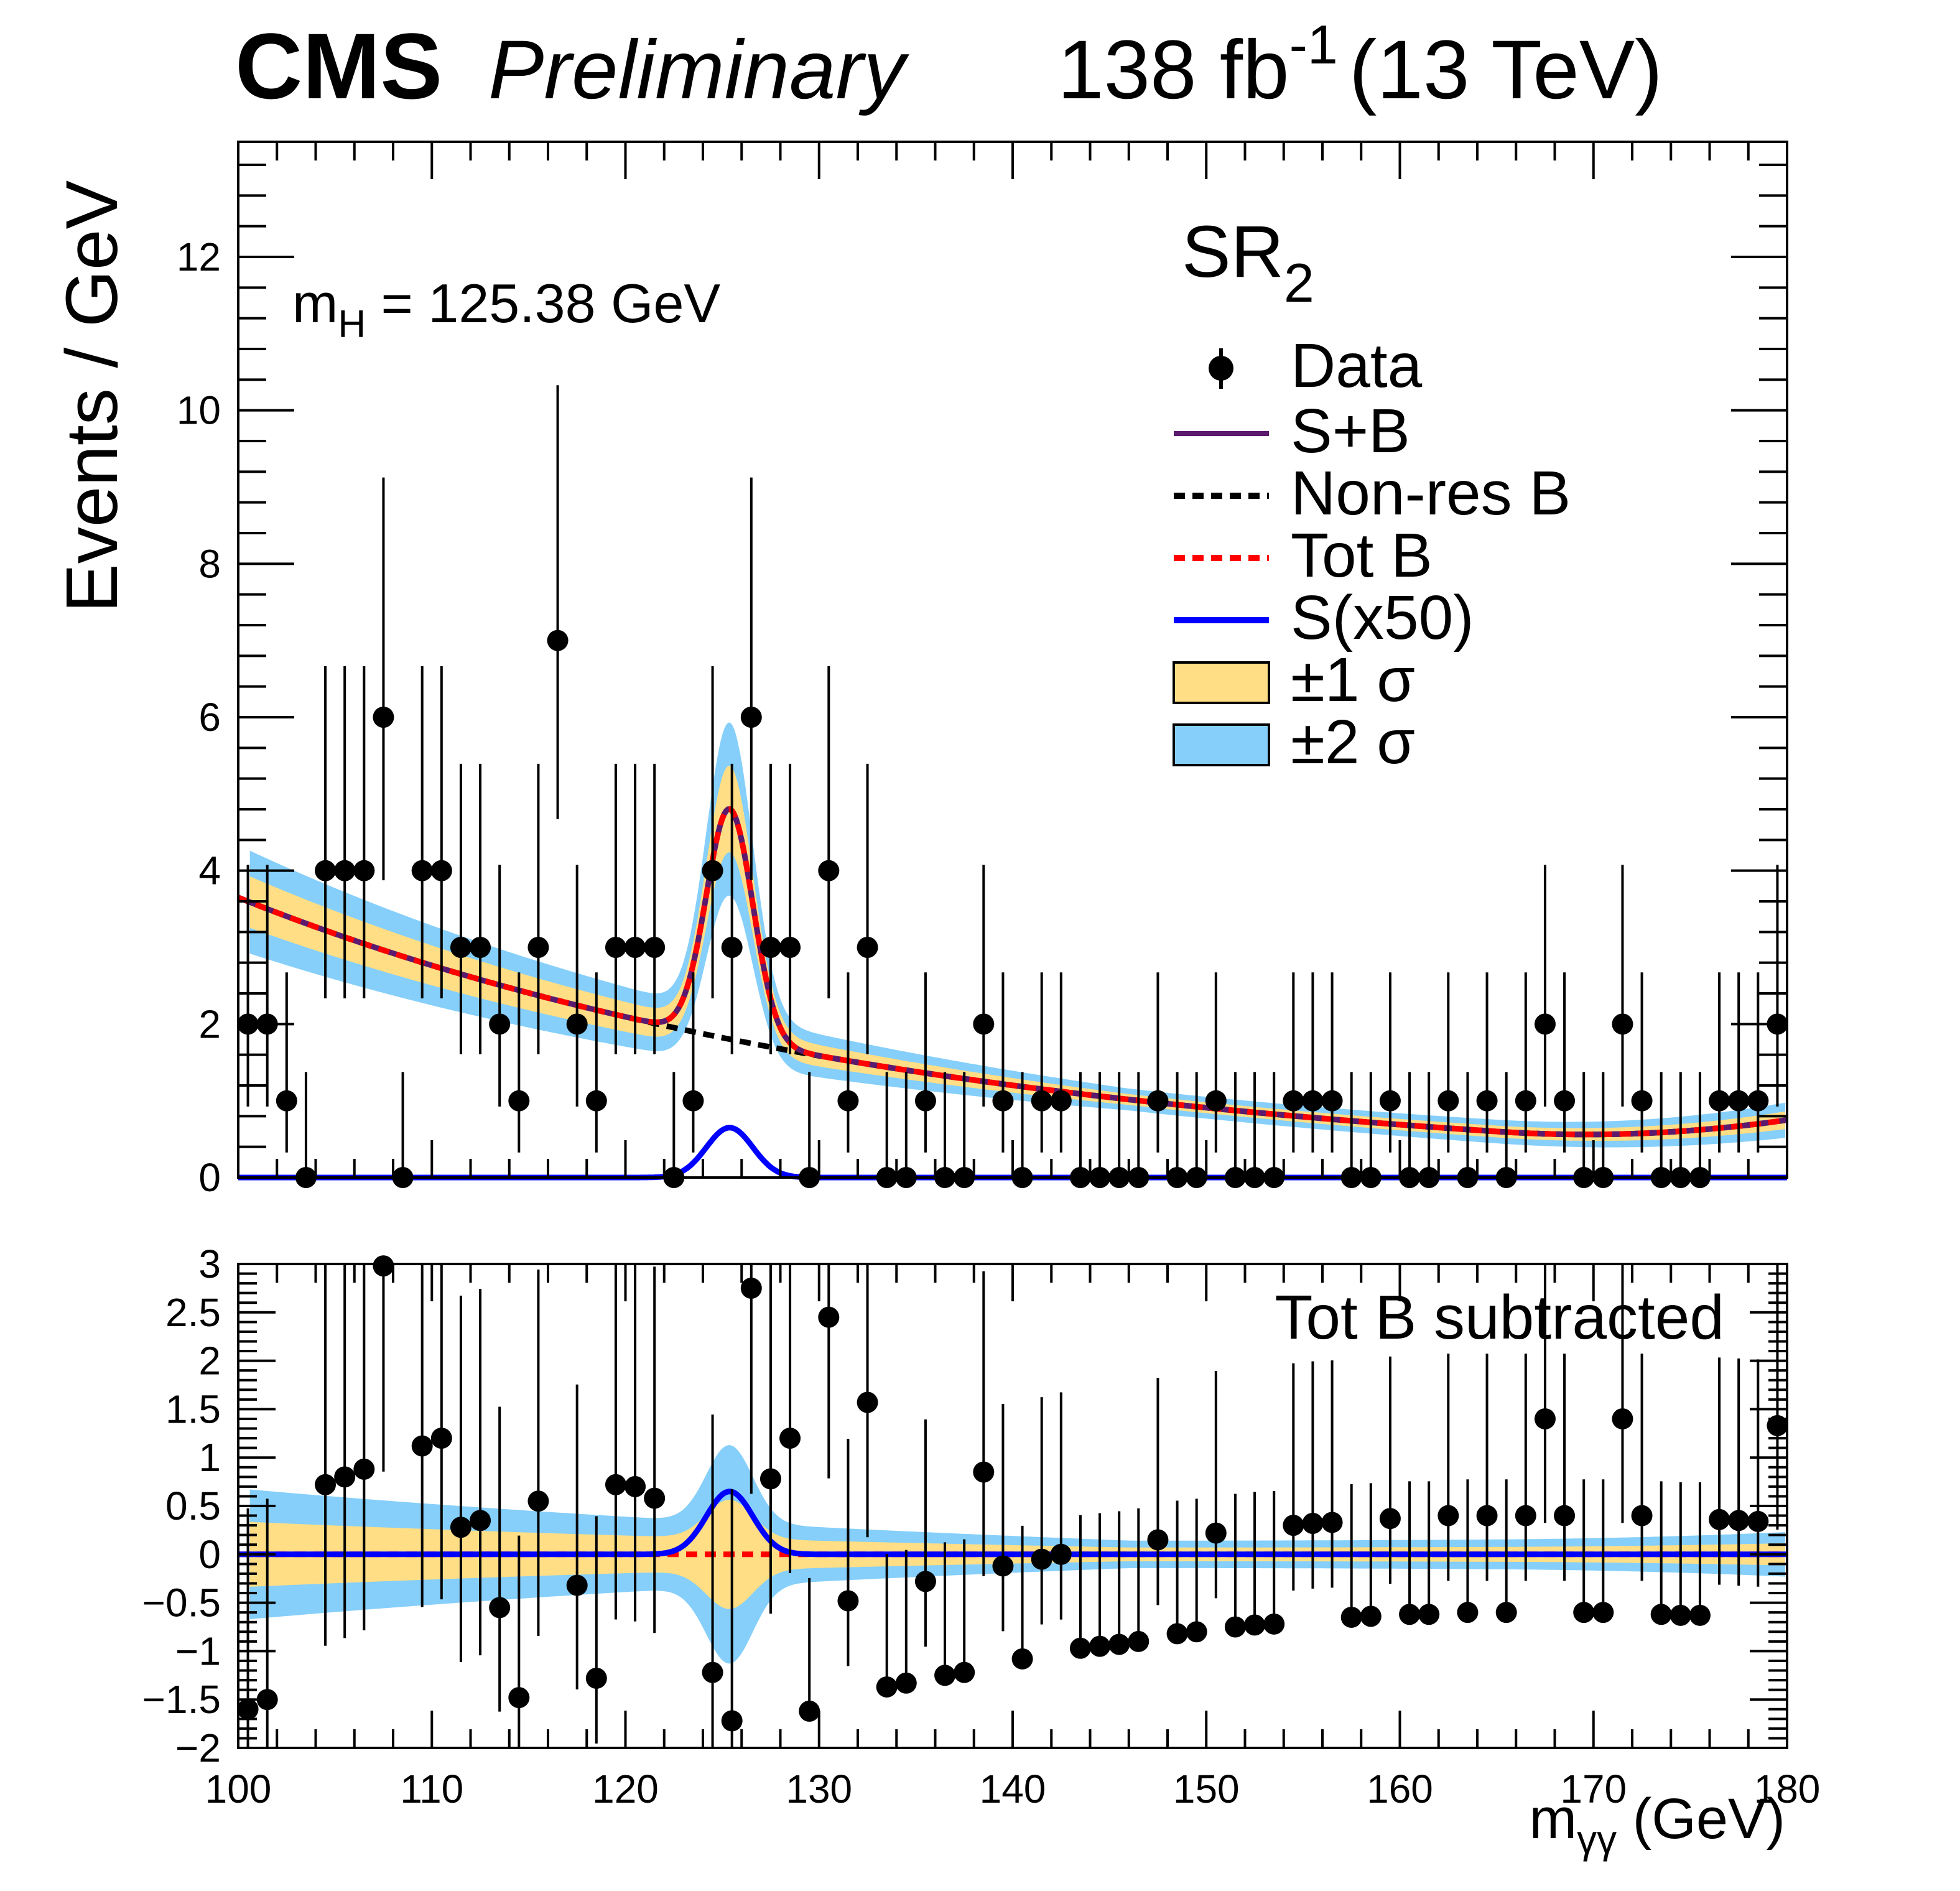 The height and width of the screenshot is (1891, 1960). I want to click on legend-data-marker, so click(1221, 368).